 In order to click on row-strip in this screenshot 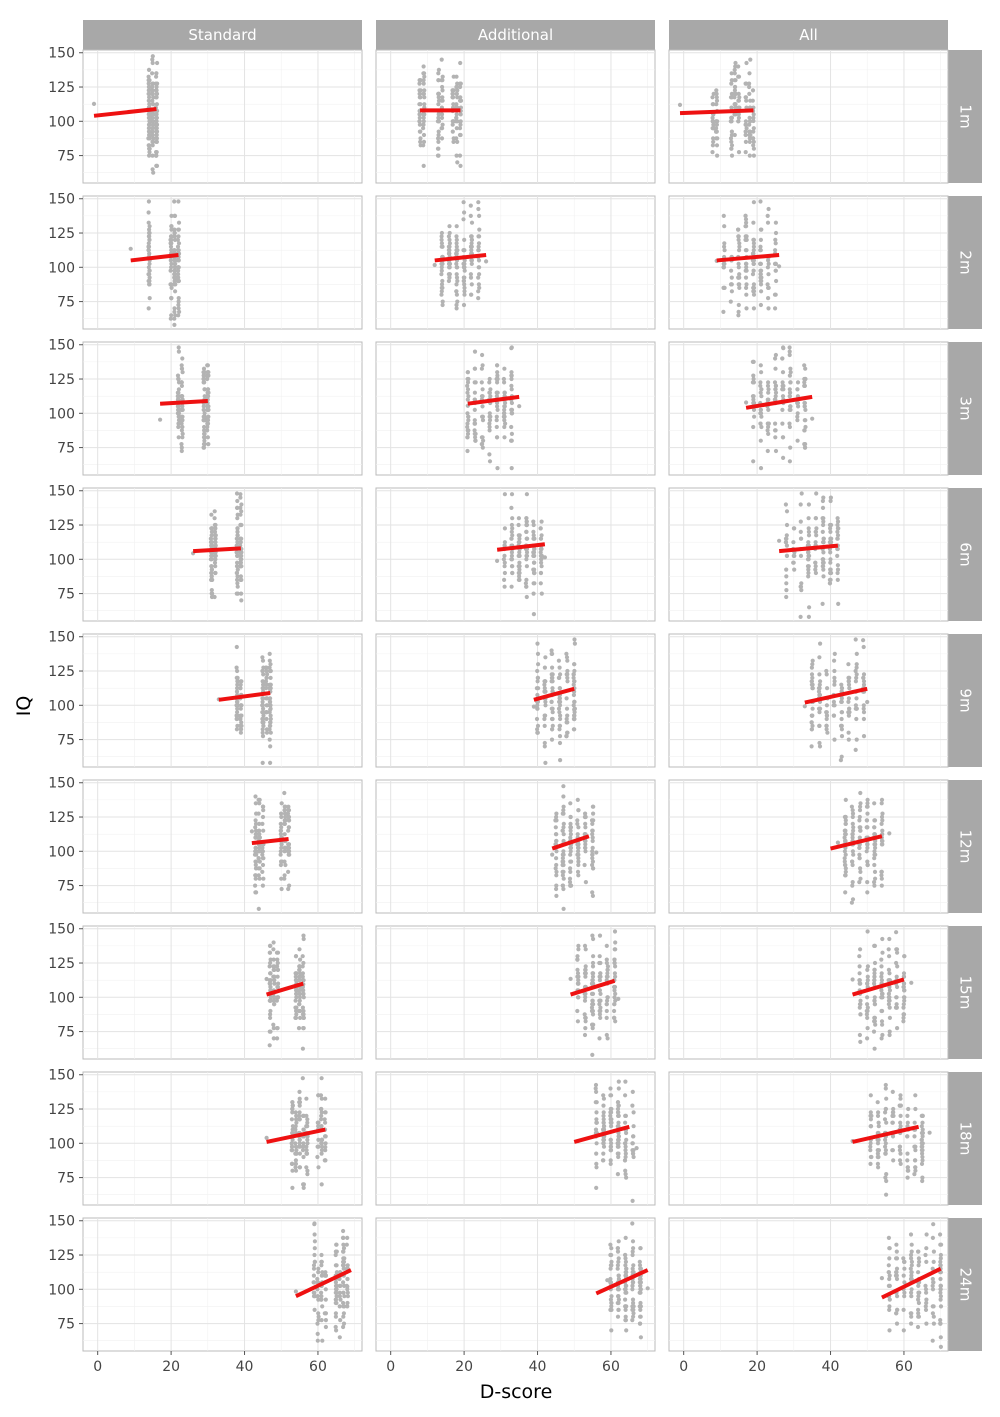, I will do `click(965, 262)`.